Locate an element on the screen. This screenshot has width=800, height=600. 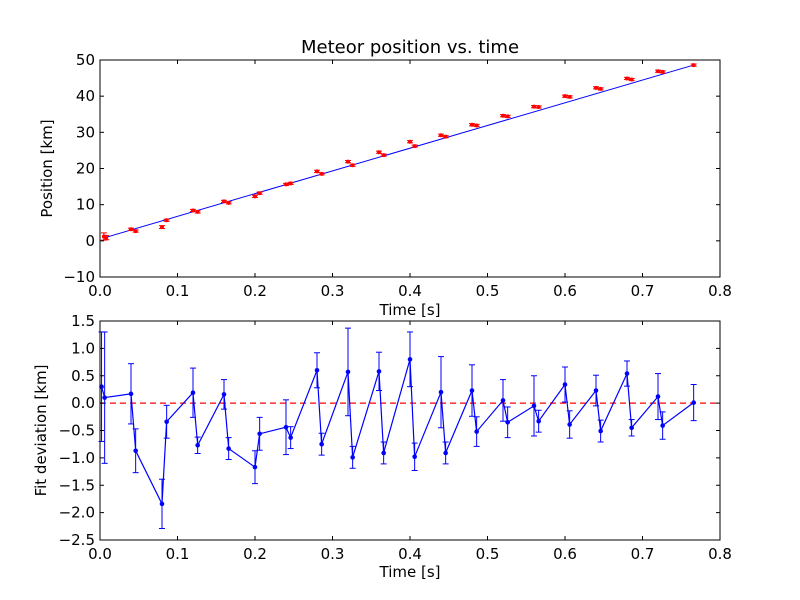
y-tick-label: −10 is located at coordinates (79, 277).